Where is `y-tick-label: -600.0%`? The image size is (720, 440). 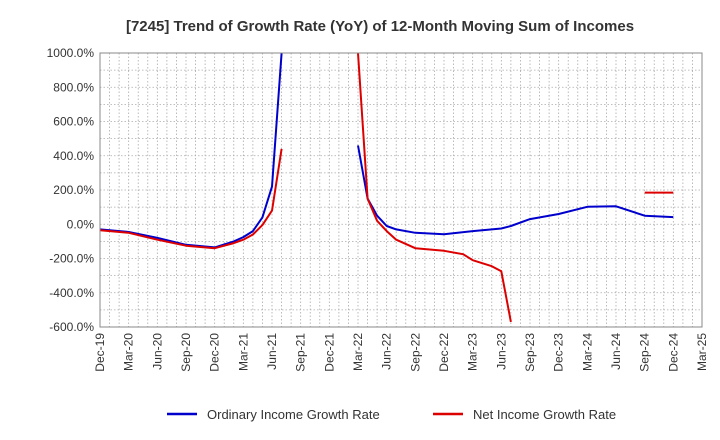 y-tick-label: -600.0% is located at coordinates (71, 327).